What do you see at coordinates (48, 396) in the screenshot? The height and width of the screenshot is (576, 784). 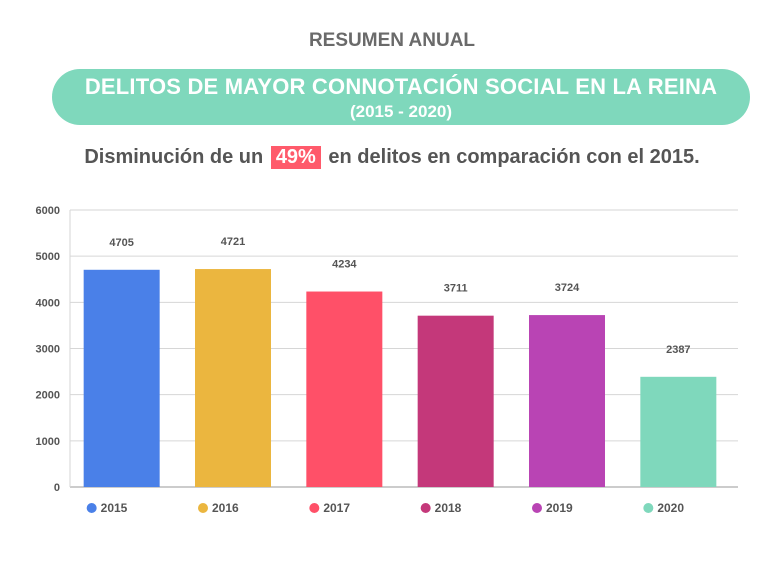 I see `y-tick-label: 2000` at bounding box center [48, 396].